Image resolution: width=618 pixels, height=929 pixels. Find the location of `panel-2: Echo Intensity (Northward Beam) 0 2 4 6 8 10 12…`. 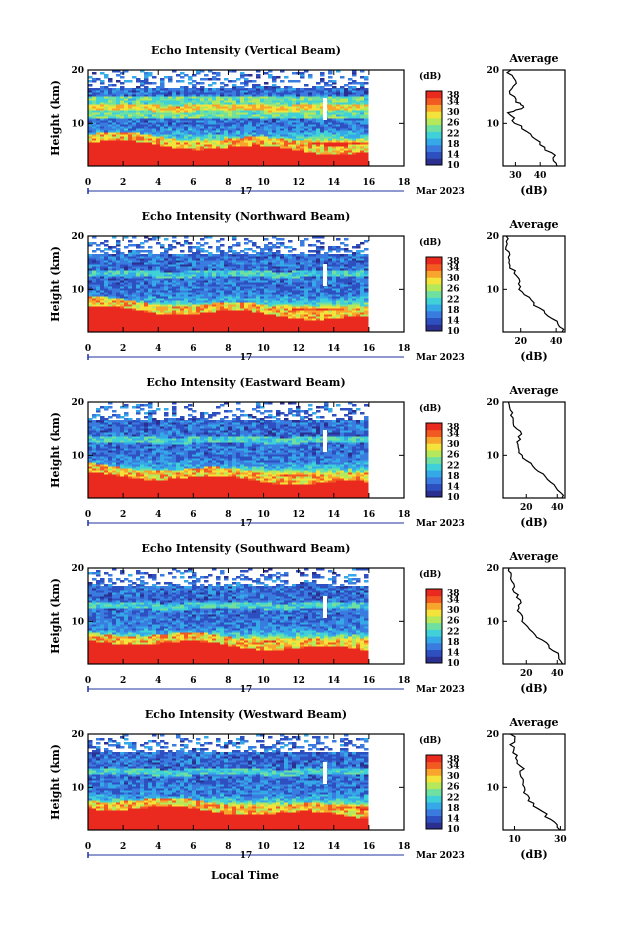

panel-2: Echo Intensity (Northward Beam) 0 2 4 6 8 10 12… is located at coordinates (307, 286).